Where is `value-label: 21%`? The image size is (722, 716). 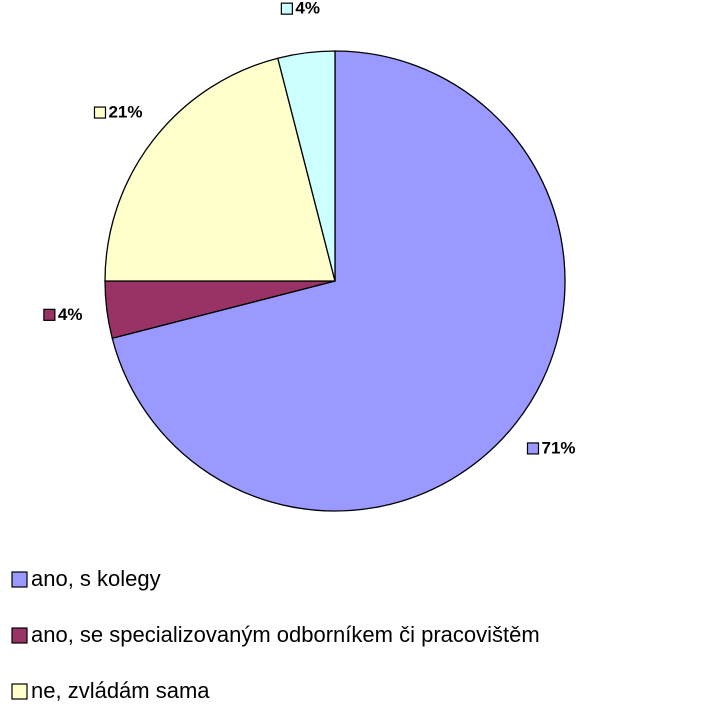
value-label: 21% is located at coordinates (125, 112).